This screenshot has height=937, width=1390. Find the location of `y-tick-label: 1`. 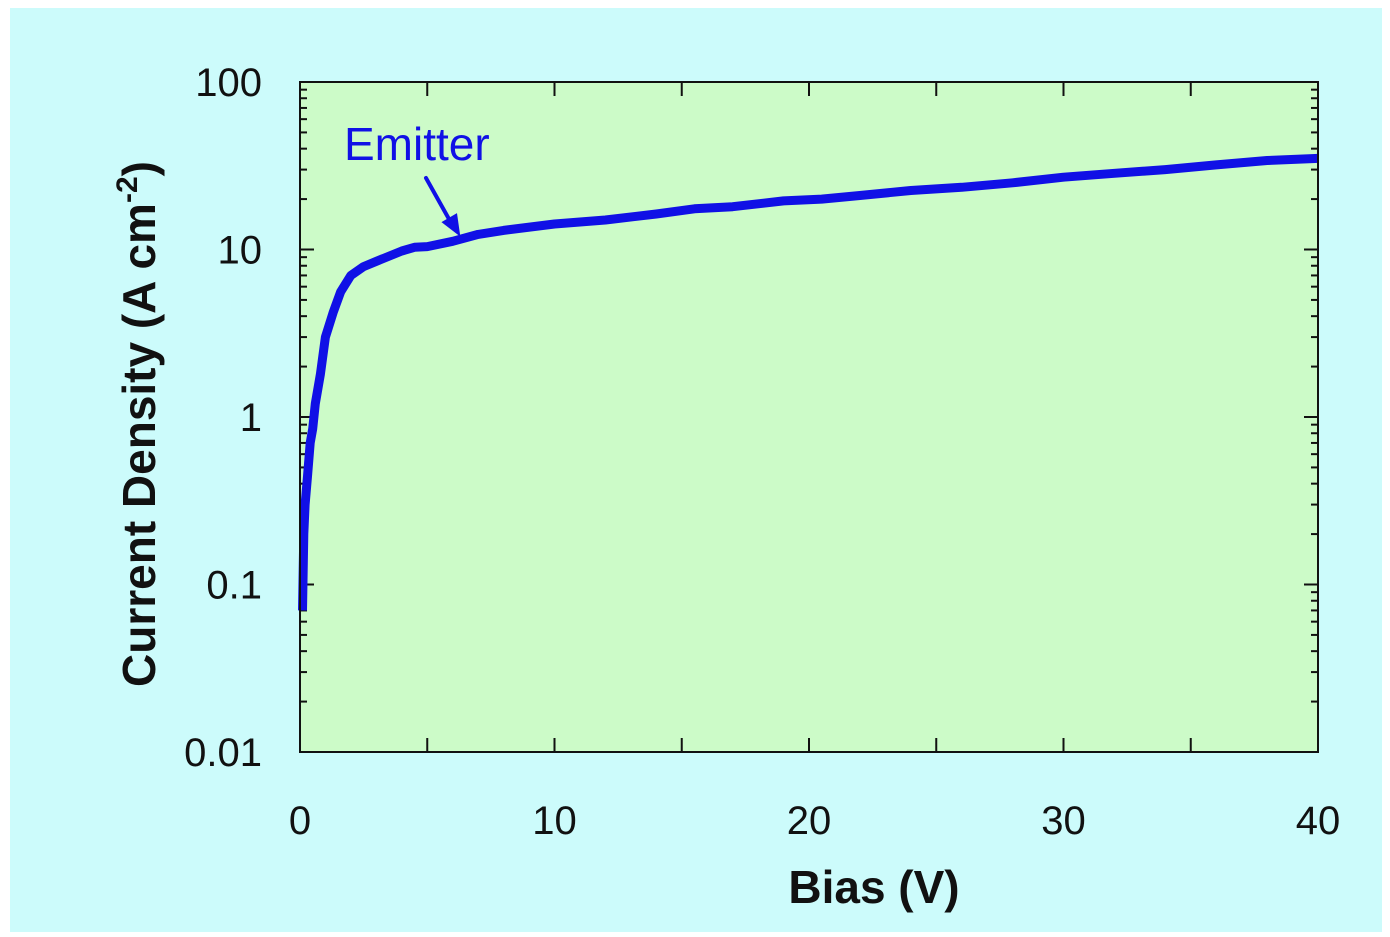

y-tick-label: 1 is located at coordinates (251, 418).